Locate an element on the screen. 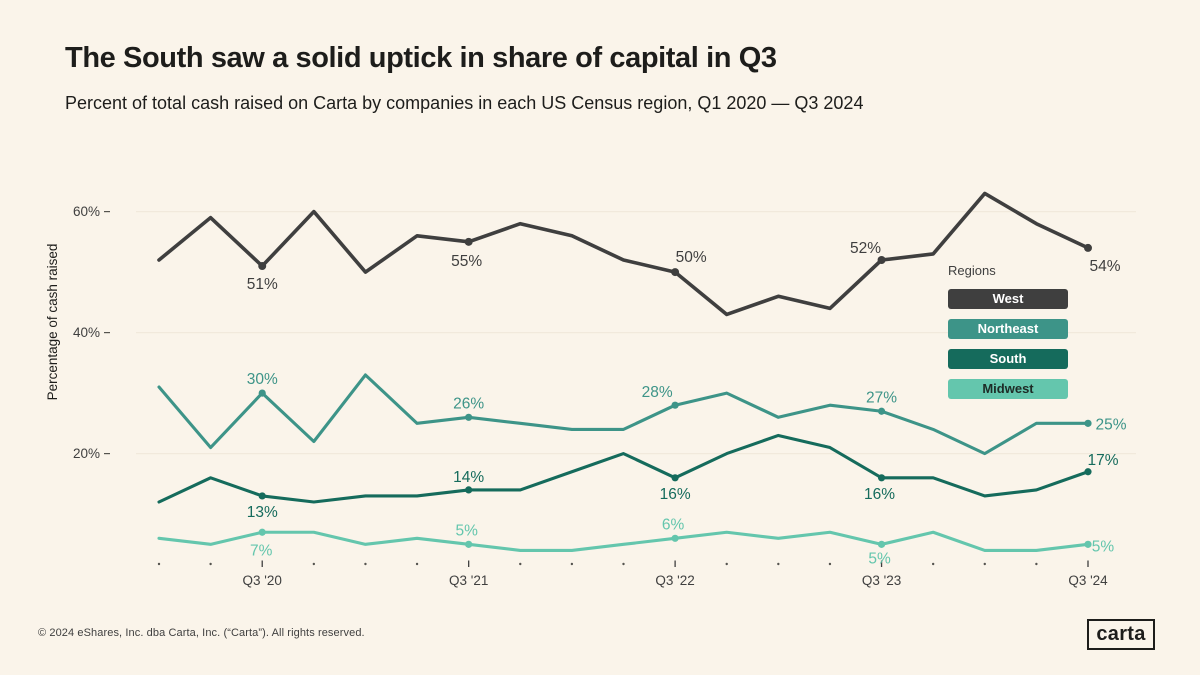 Image resolution: width=1200 pixels, height=675 pixels. x-tick-label: Q3 '24 is located at coordinates (1088, 580).